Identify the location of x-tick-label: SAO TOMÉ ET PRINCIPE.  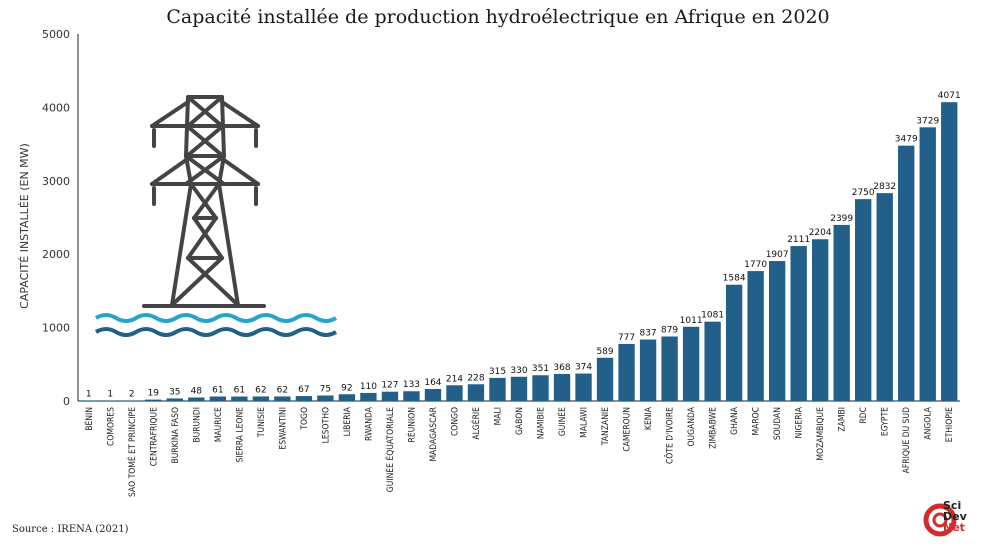
(132, 452).